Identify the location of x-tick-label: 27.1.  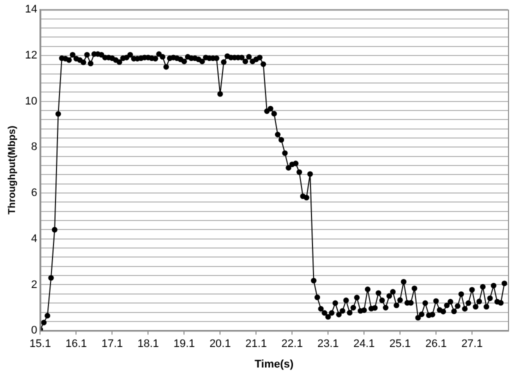
(472, 344).